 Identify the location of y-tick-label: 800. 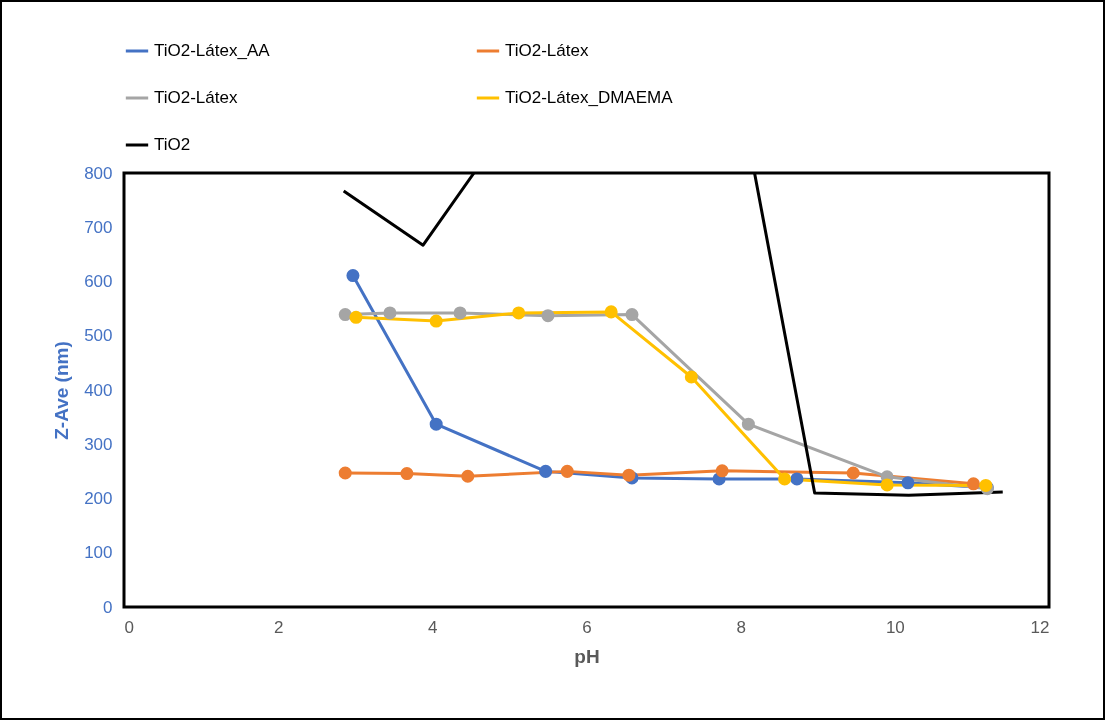
(98, 173).